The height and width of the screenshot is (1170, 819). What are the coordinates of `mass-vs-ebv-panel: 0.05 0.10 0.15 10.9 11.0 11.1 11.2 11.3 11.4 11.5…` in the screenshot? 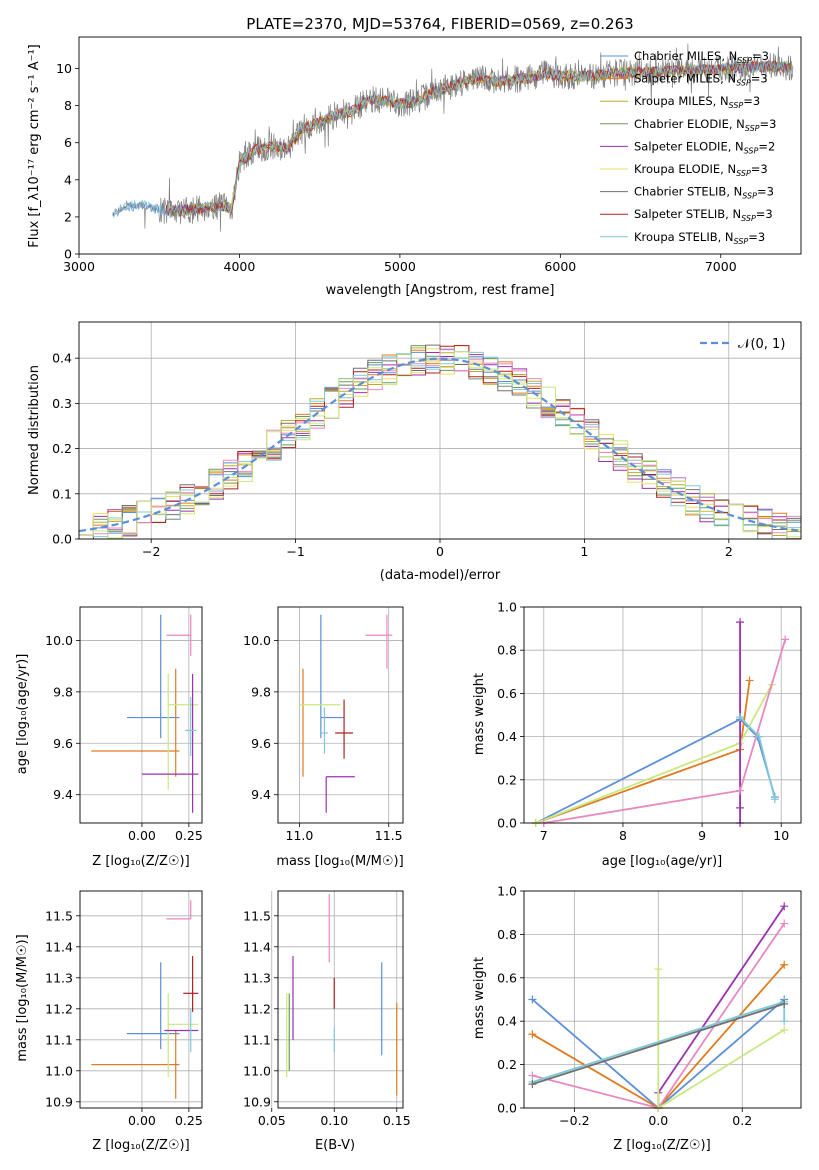 It's located at (327, 1021).